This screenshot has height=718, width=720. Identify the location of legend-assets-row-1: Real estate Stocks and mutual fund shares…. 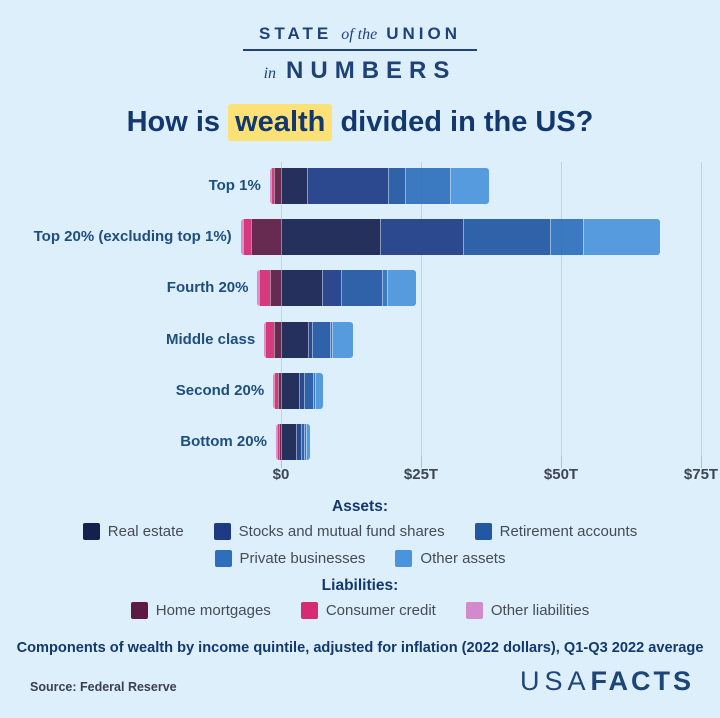
(360, 531).